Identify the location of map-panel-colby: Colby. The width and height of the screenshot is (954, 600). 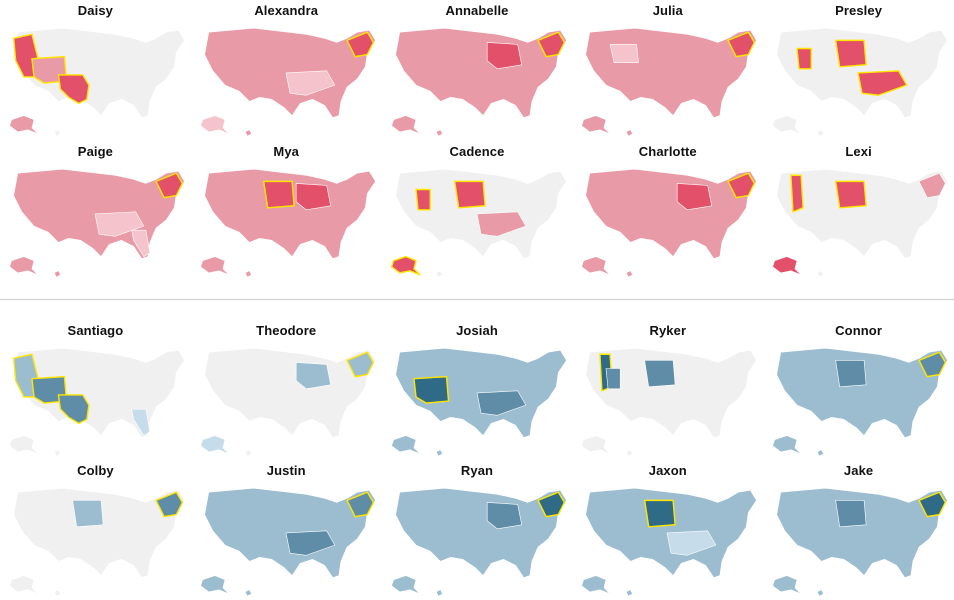
(95, 530).